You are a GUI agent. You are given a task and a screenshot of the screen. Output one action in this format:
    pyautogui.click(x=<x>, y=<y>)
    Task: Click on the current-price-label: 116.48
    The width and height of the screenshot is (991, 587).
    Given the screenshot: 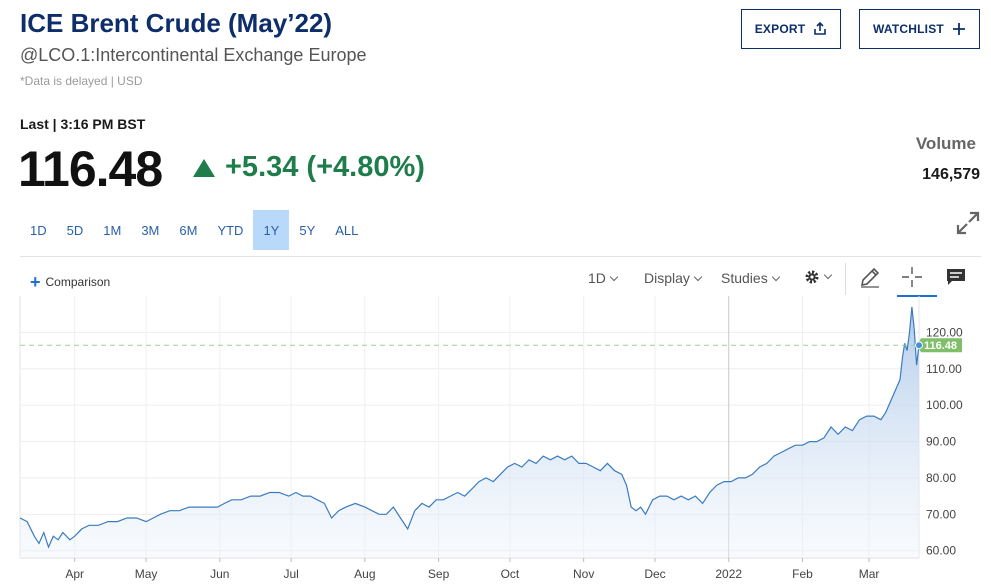 What is the action you would take?
    pyautogui.click(x=940, y=346)
    